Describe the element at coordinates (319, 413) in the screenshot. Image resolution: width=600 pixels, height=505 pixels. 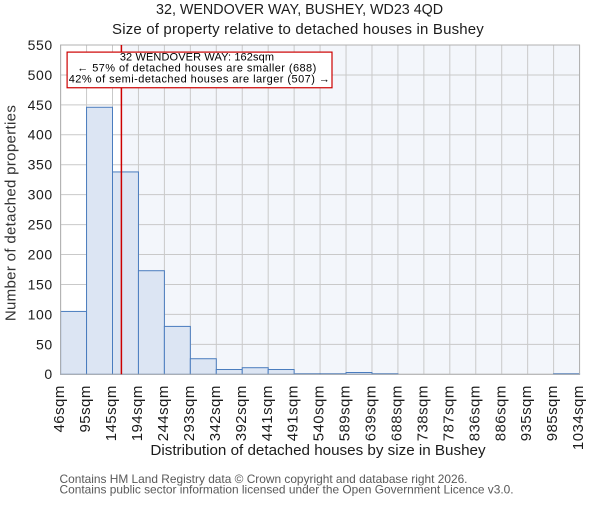
I see `svg-text: 540sqm` at that location.